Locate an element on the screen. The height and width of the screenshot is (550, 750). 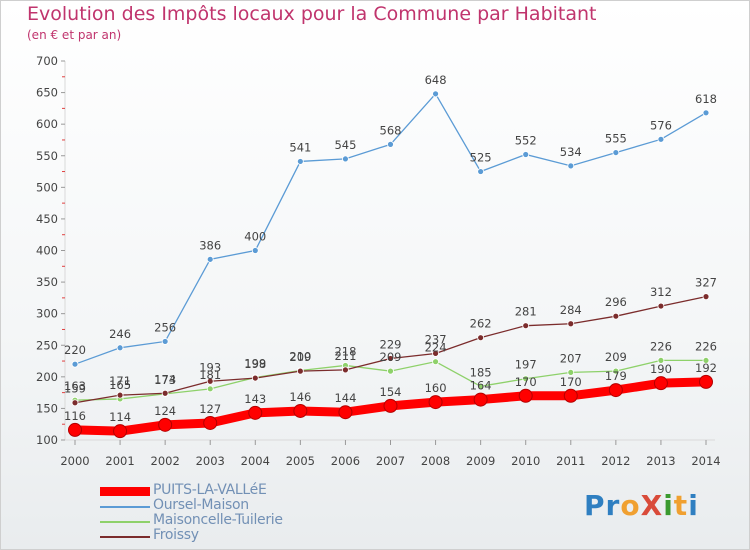
data-label: 211 is located at coordinates (345, 356).